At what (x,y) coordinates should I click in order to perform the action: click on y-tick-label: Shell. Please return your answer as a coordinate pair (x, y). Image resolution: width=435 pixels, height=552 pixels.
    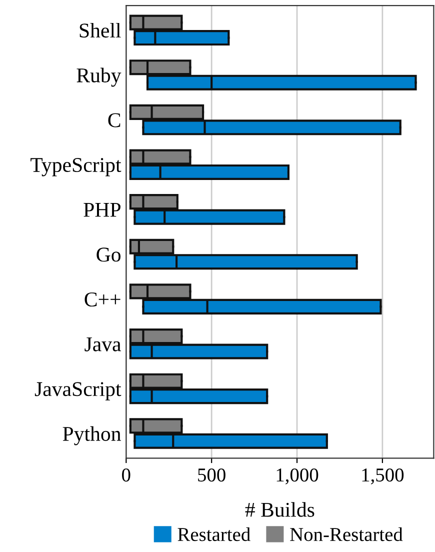
    Looking at the image, I should click on (100, 30).